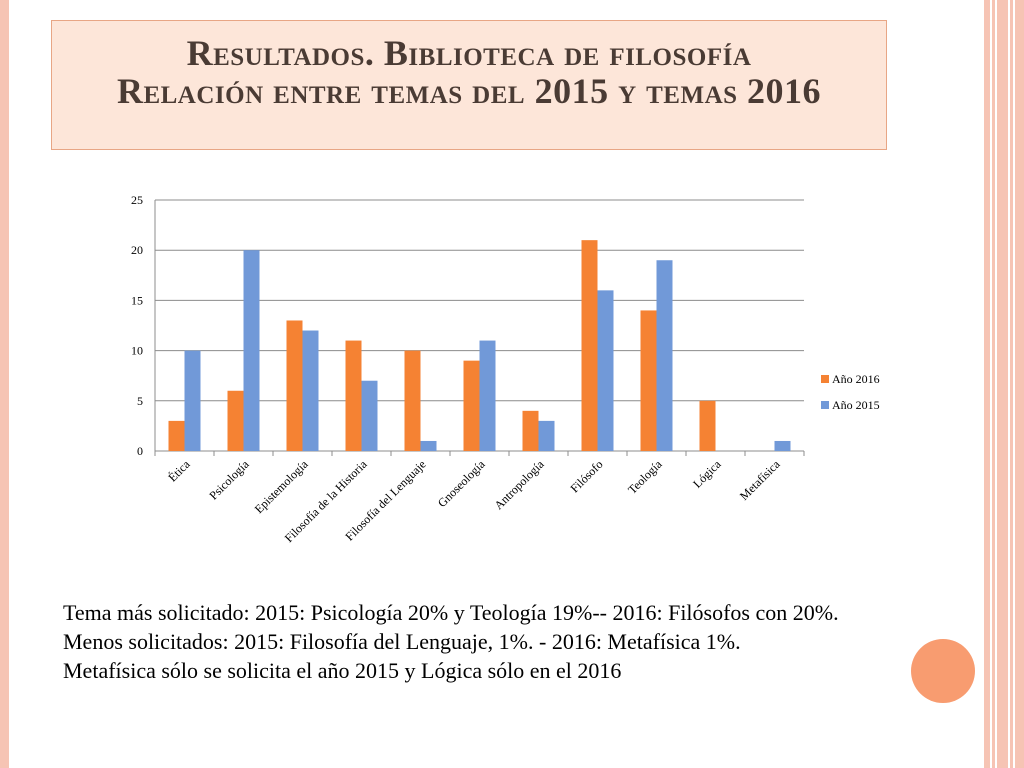  I want to click on x-tick-label: Metafísica, so click(760, 480).